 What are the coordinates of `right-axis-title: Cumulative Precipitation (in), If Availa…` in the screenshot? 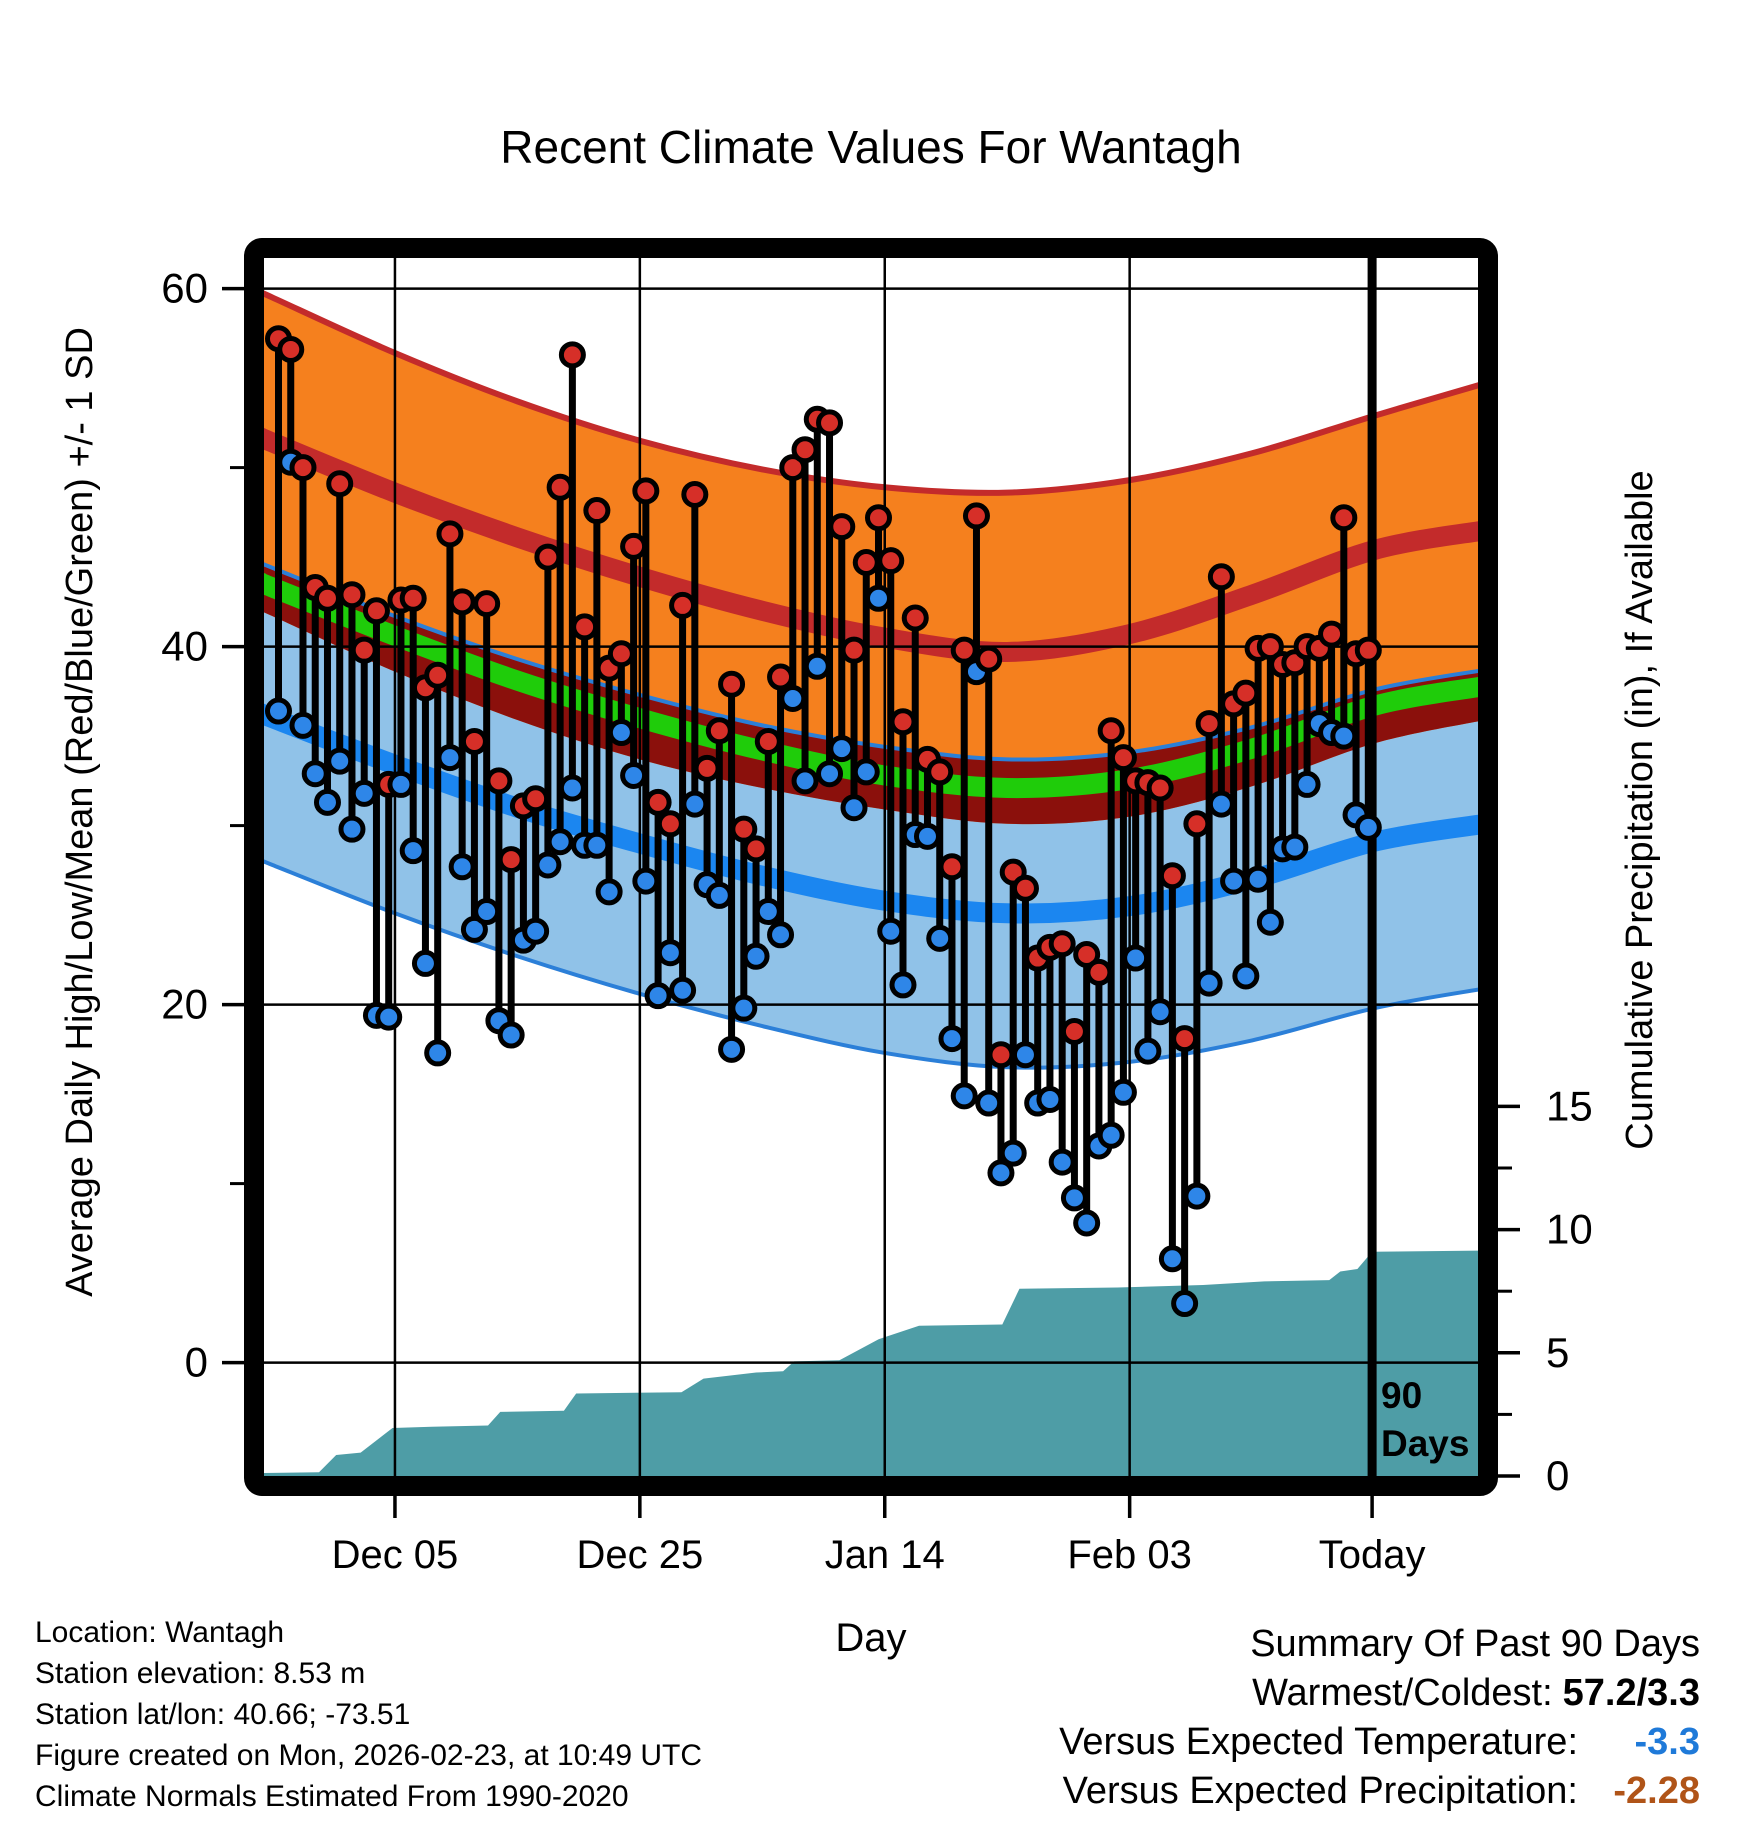 It's located at (1640, 809).